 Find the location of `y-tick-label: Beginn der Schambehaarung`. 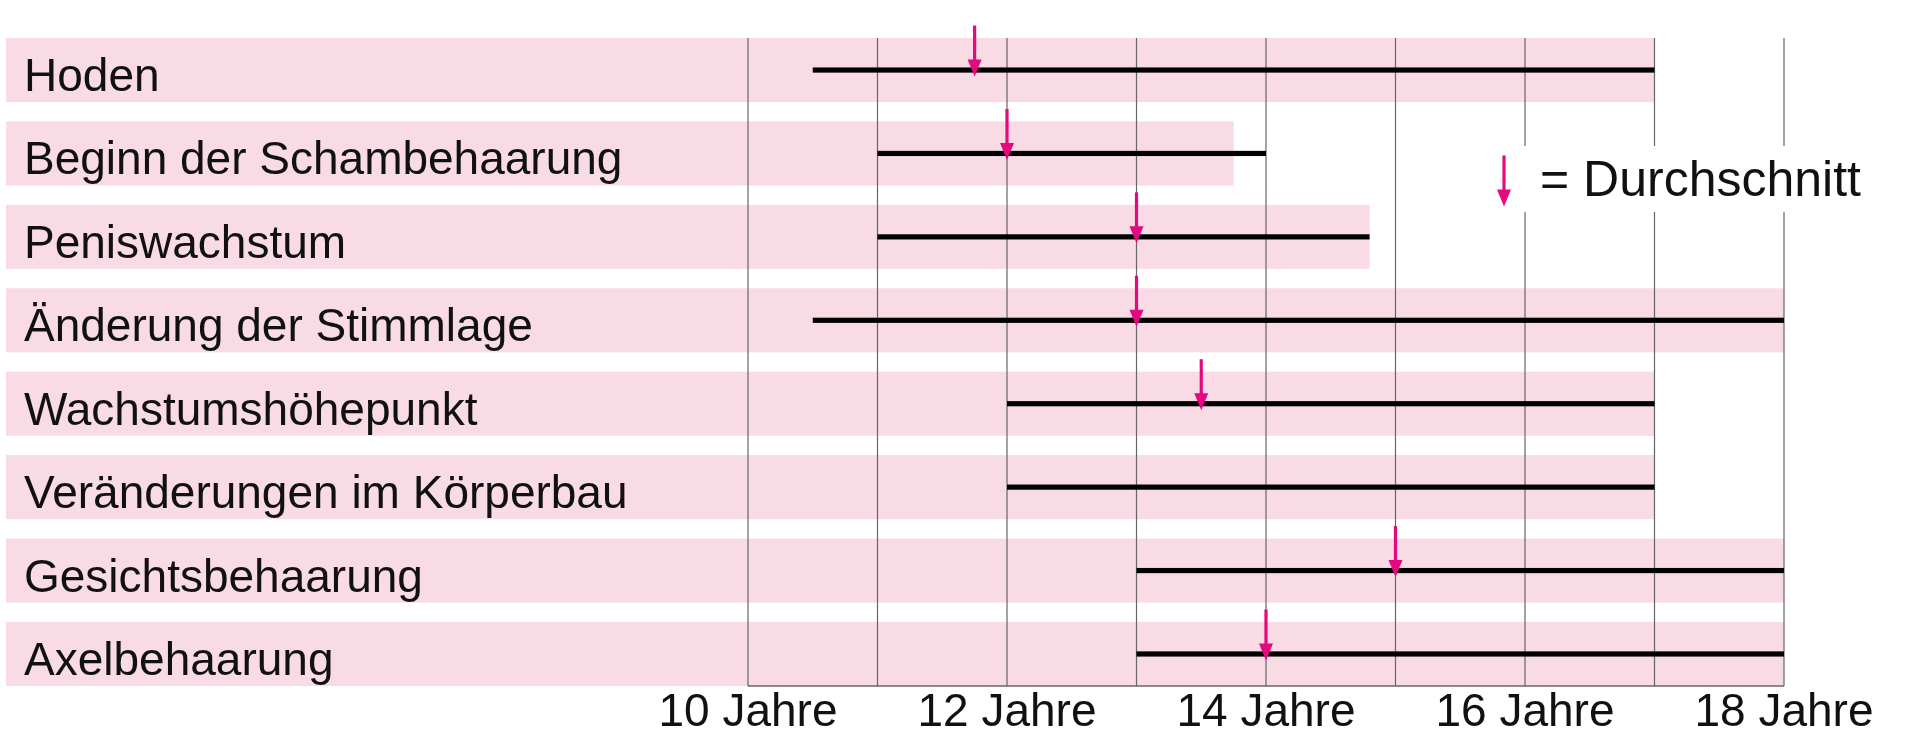

y-tick-label: Beginn der Schambehaarung is located at coordinates (323, 158).